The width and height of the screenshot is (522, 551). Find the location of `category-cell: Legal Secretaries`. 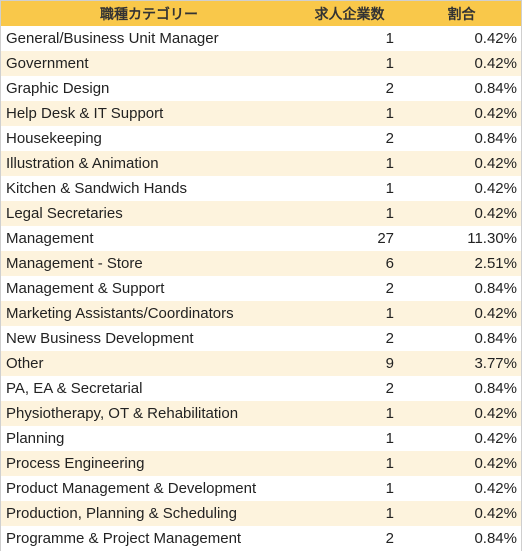

category-cell: Legal Secretaries is located at coordinates (64, 213).